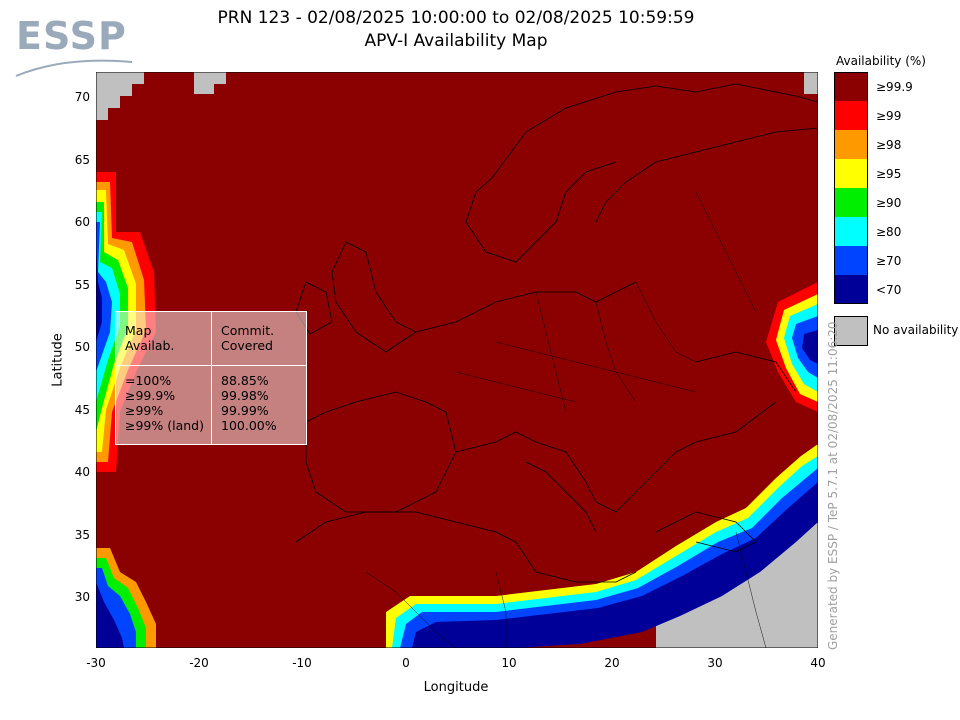 The height and width of the screenshot is (720, 960). Describe the element at coordinates (810, 347) in the screenshot. I see `east-band-darkblue` at that location.